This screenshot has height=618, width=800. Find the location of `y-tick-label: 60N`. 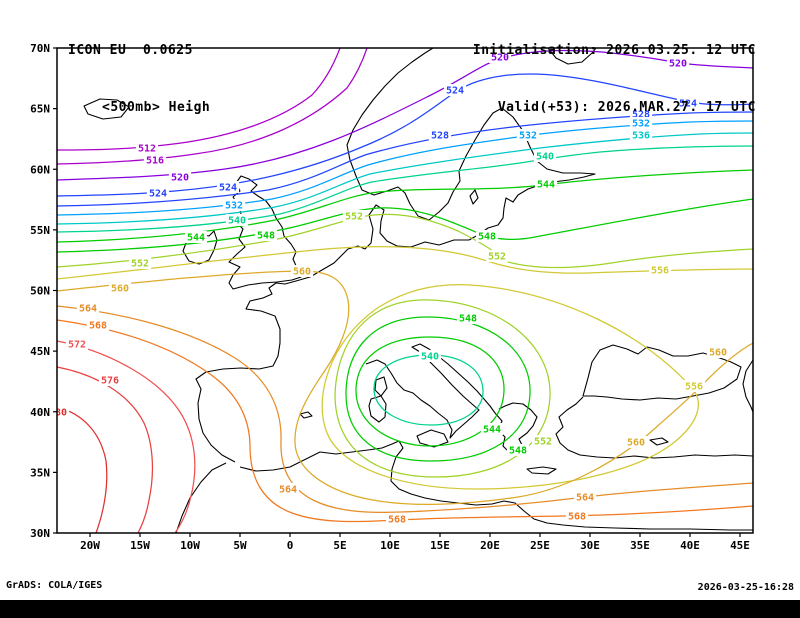

y-tick-label: 60N is located at coordinates (40, 169).